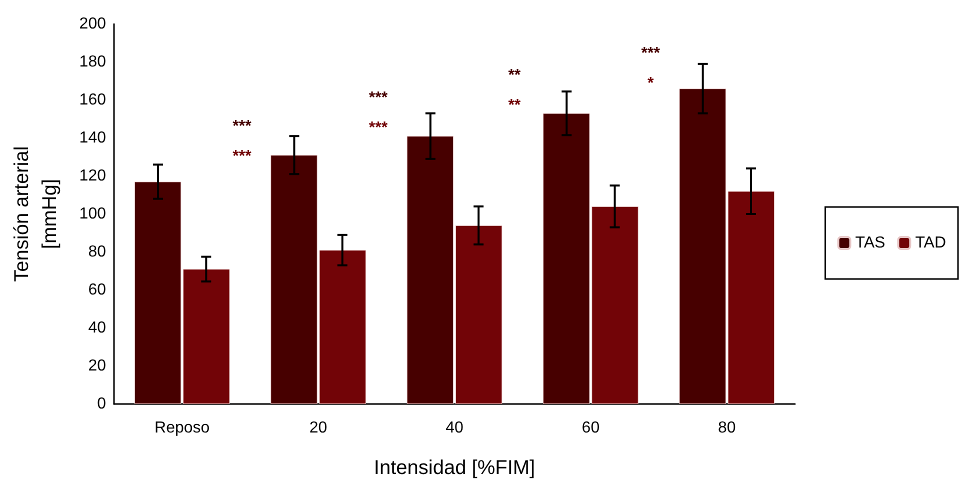 The height and width of the screenshot is (486, 960). What do you see at coordinates (97, 290) in the screenshot?
I see `y-tick-label: 60` at bounding box center [97, 290].